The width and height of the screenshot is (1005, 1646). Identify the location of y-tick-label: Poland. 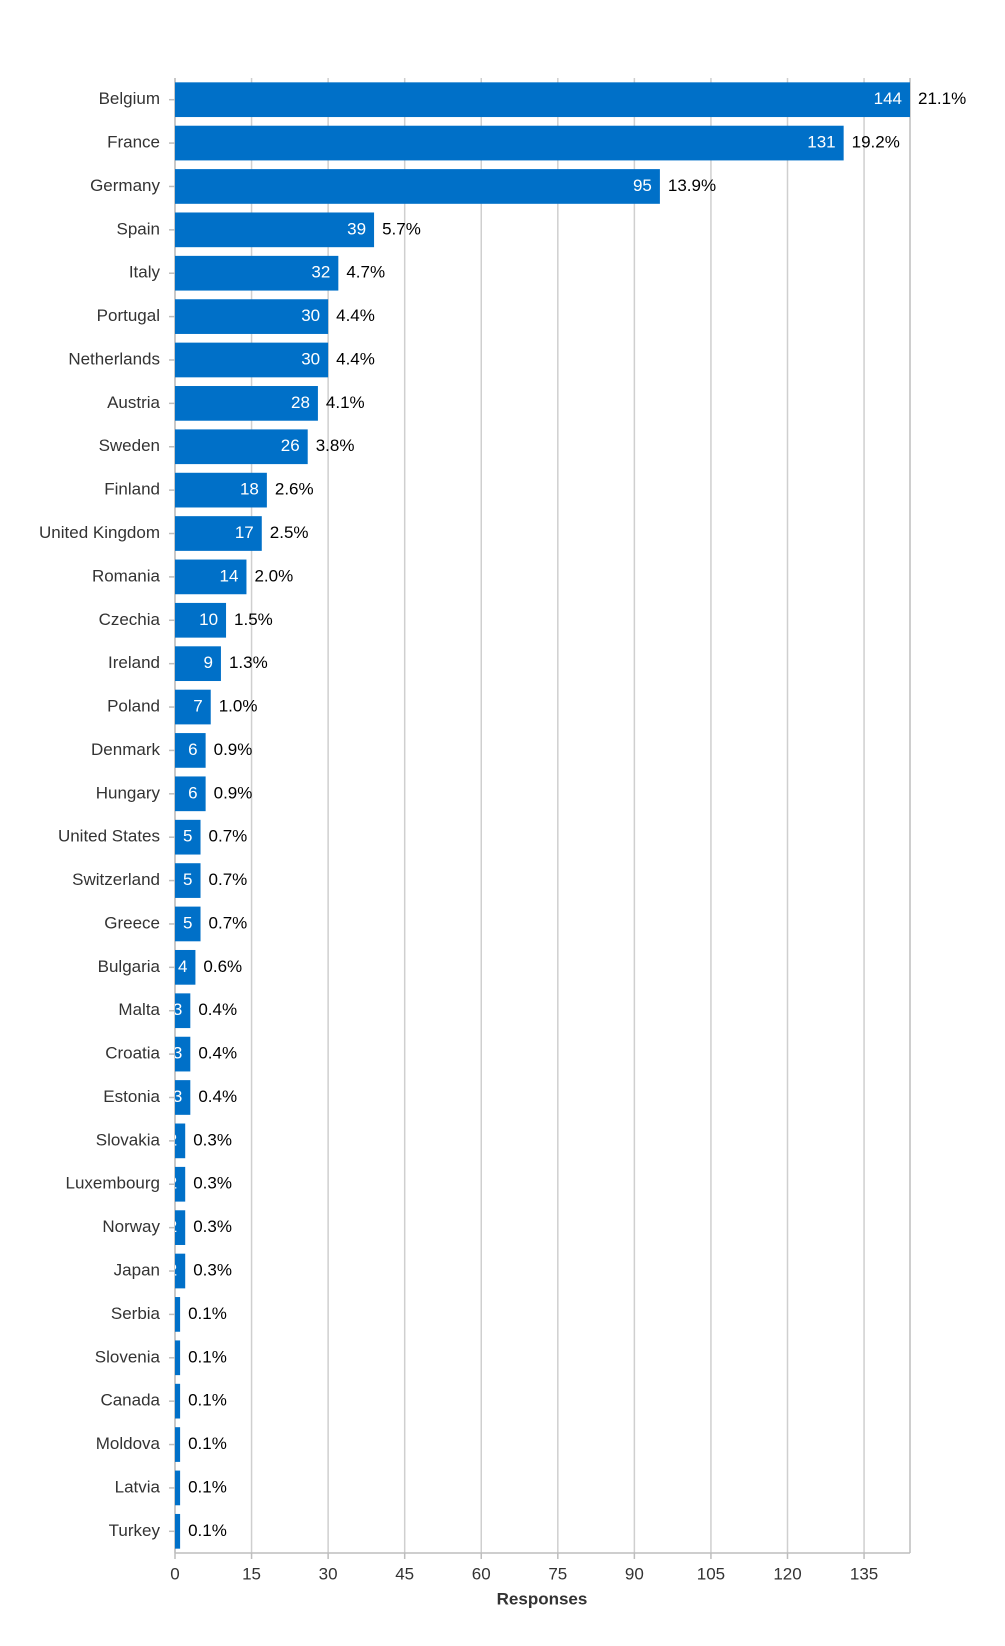
(133, 706).